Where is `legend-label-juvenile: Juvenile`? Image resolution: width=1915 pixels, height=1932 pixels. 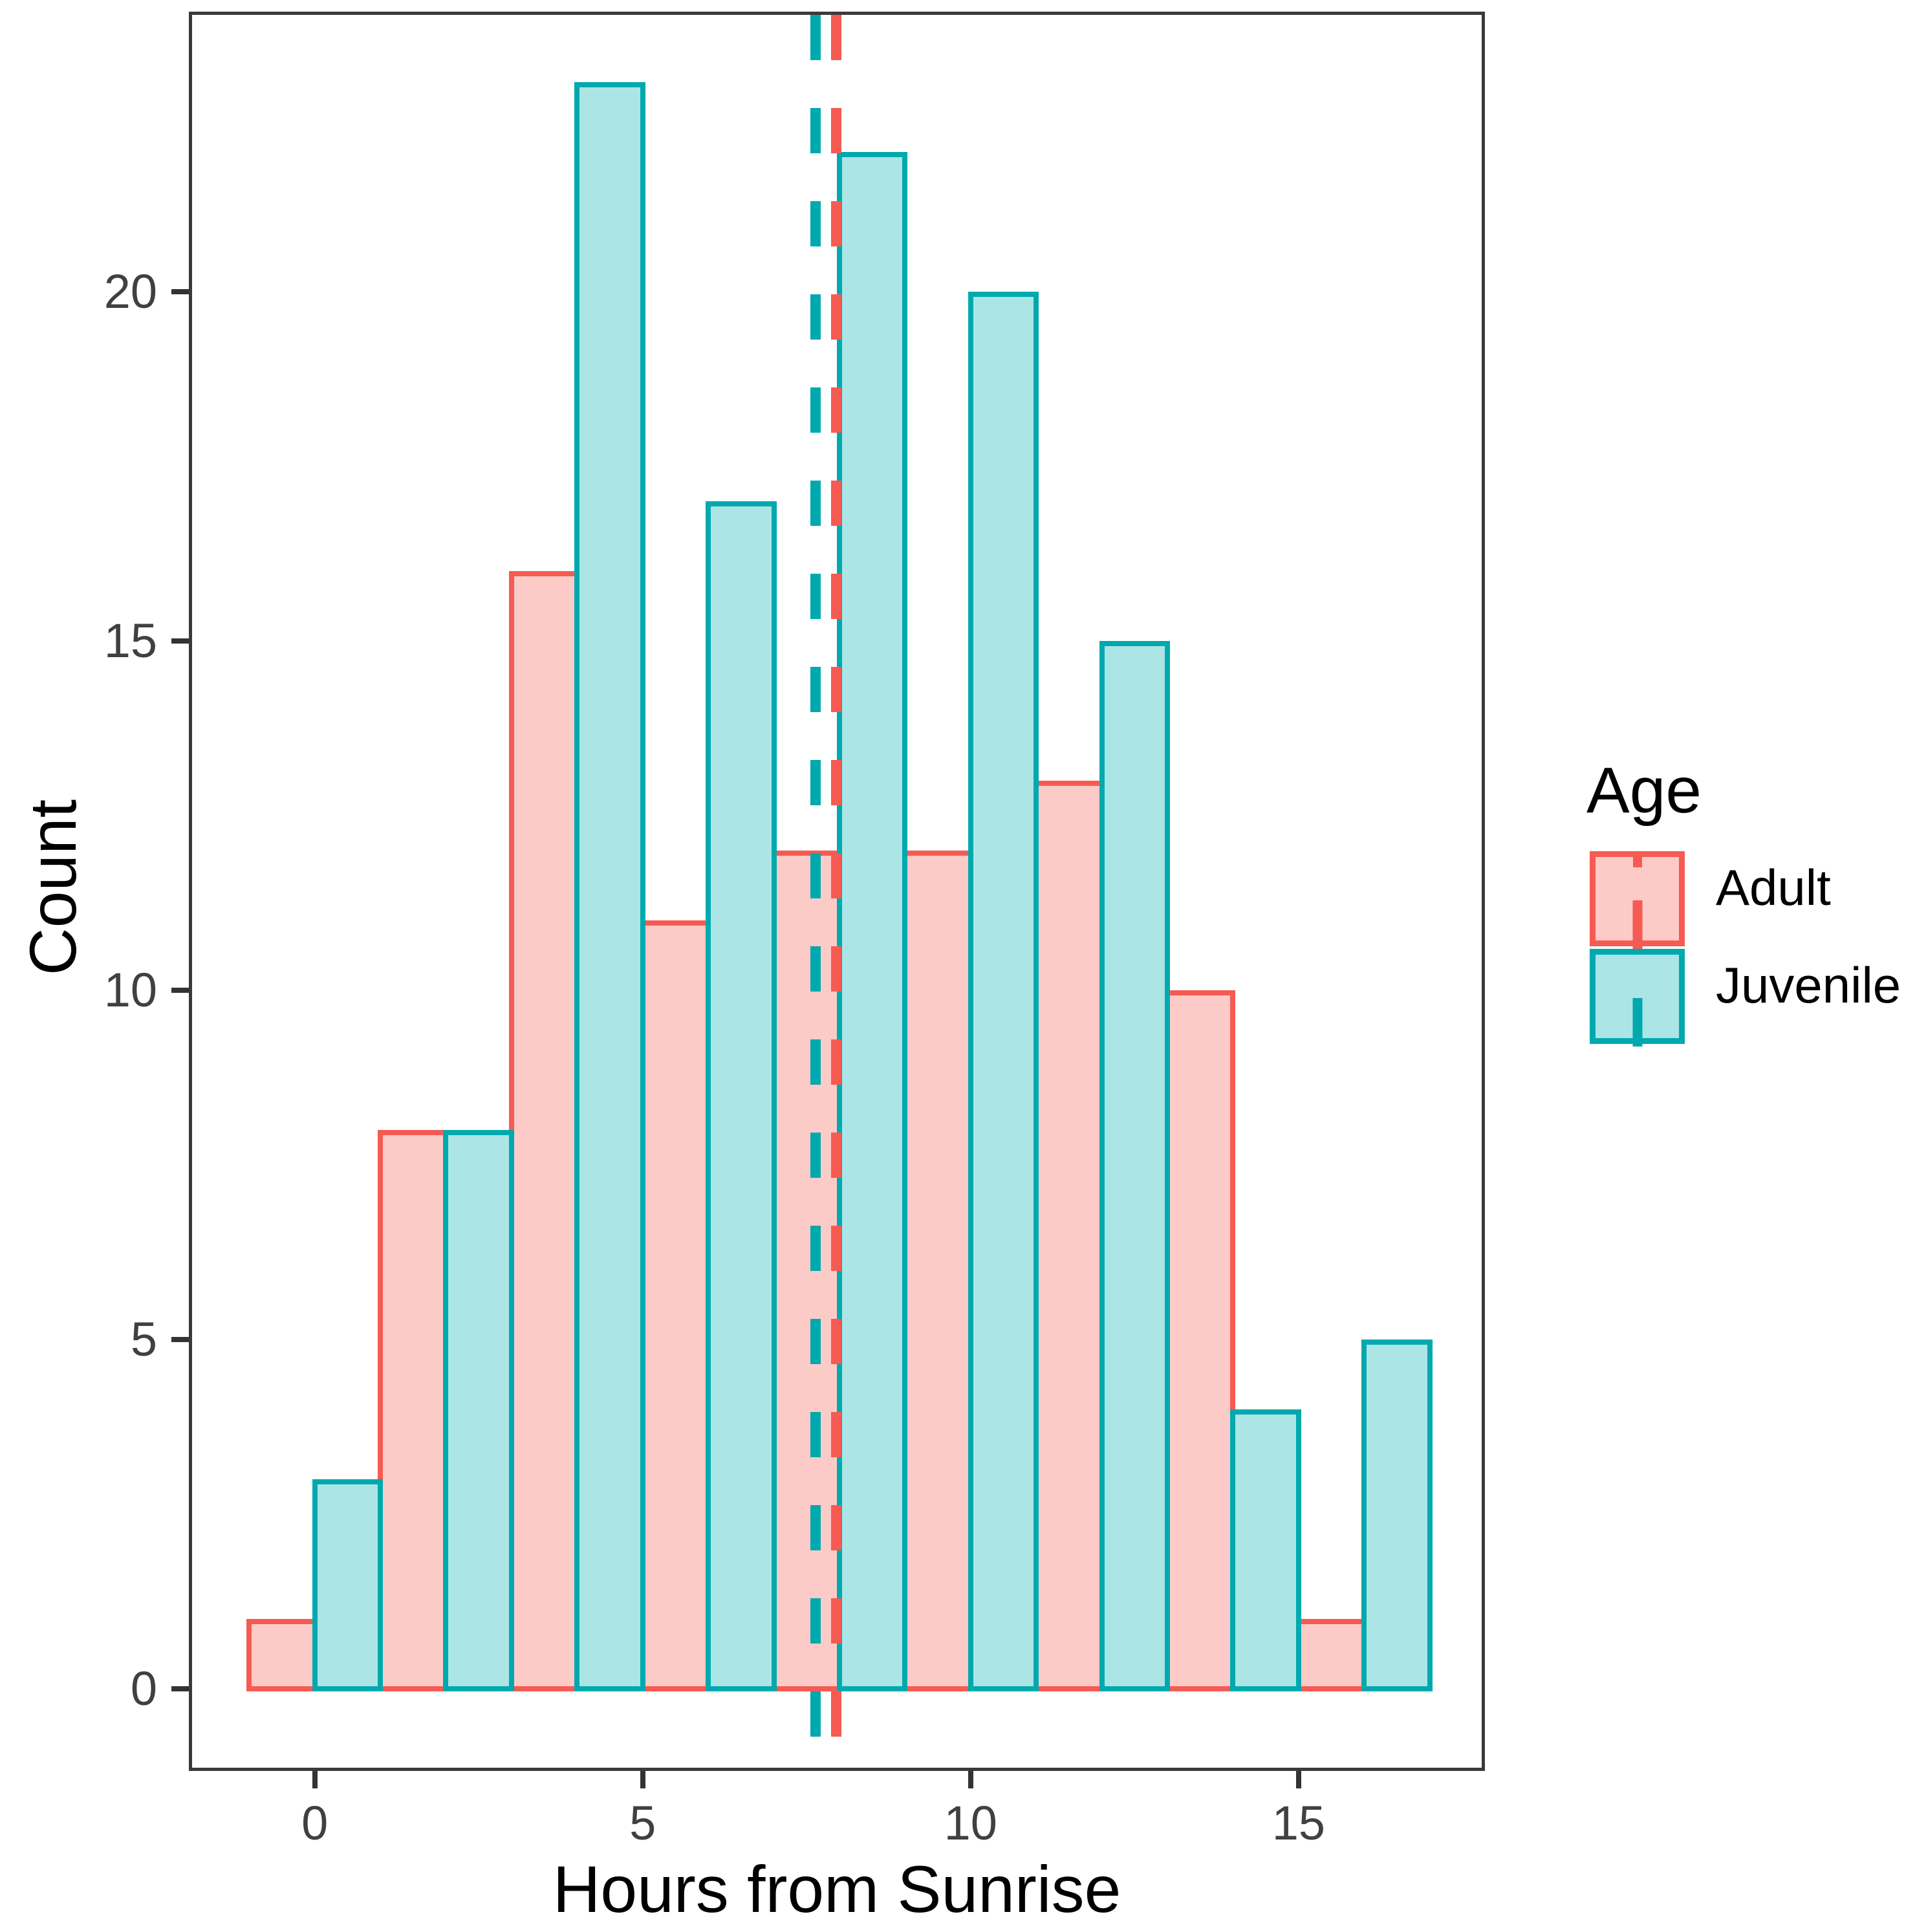
legend-label-juvenile: Juvenile is located at coordinates (1808, 985).